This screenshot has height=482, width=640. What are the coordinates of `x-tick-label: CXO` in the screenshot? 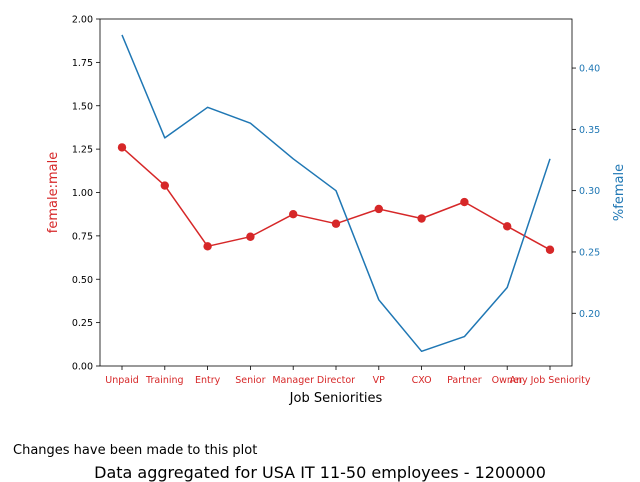 It's located at (422, 380).